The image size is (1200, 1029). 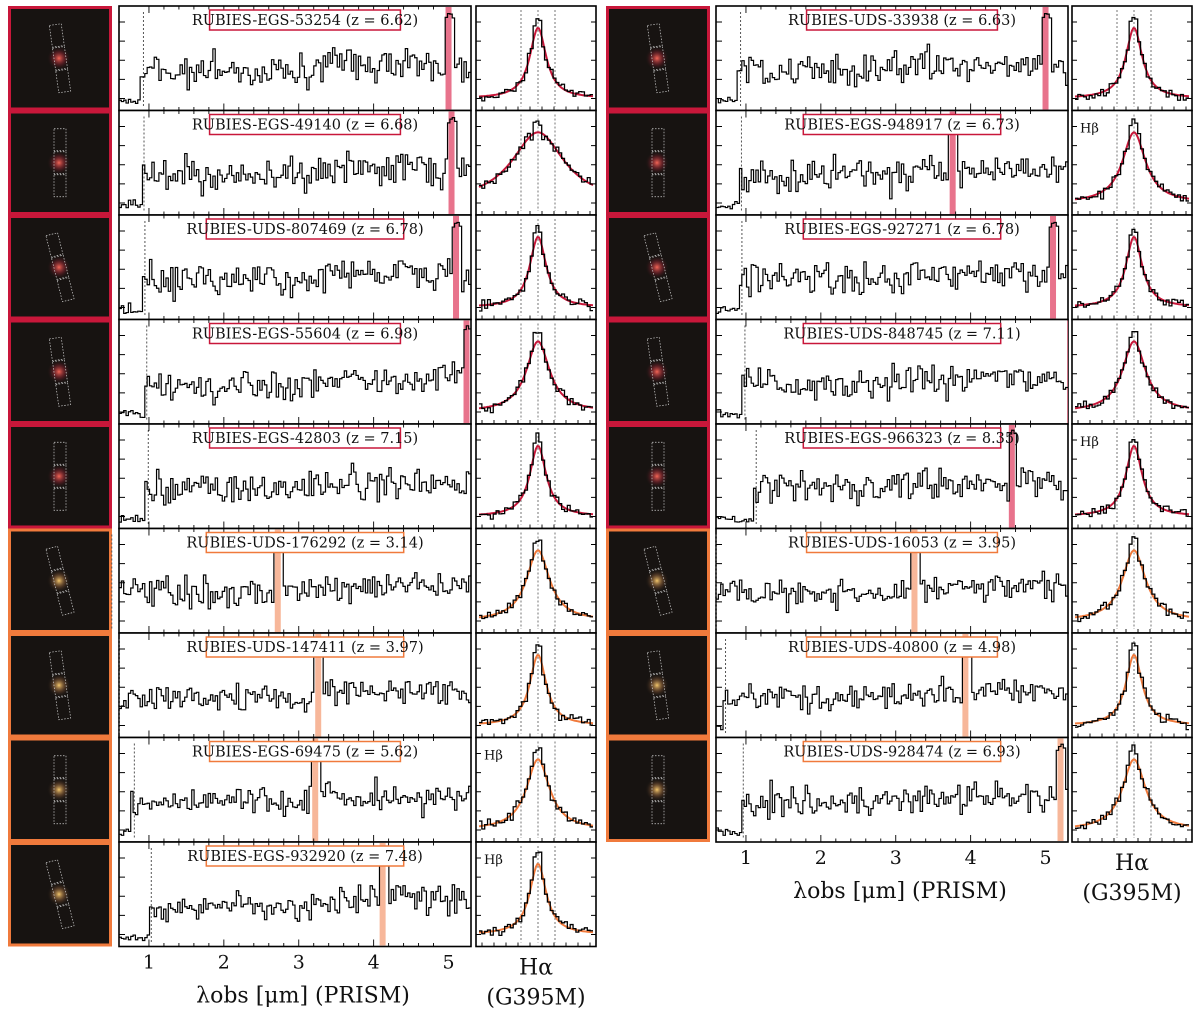 I want to click on panel-row: RUBIES-EGS-42803 (z = 7.15), so click(x=302, y=476).